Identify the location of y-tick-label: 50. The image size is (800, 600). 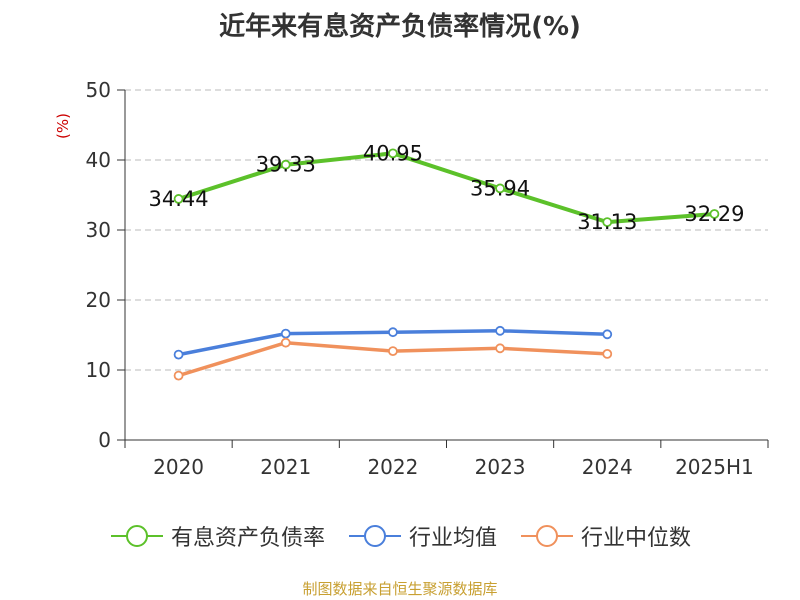
(98, 90).